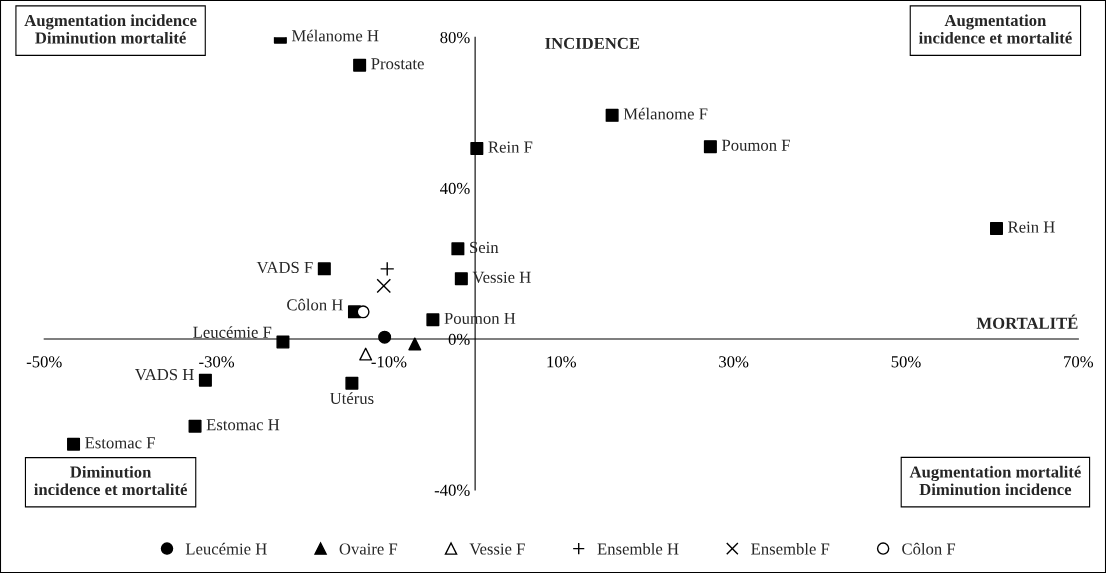 The height and width of the screenshot is (573, 1106). Describe the element at coordinates (368, 549) in the screenshot. I see `legend-label: Ovaire F` at that location.